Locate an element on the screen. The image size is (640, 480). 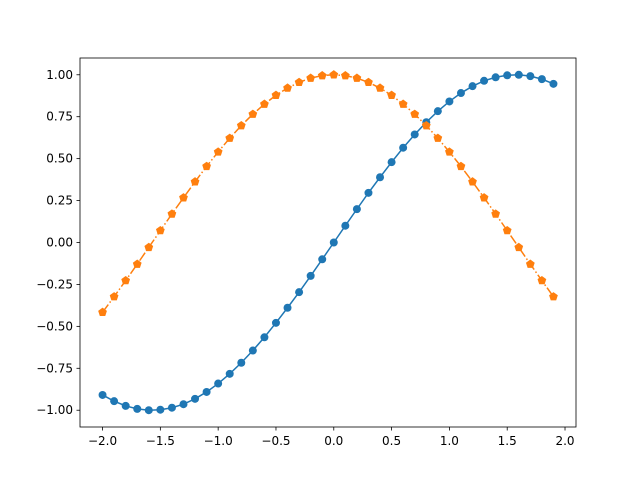
y-tick-label: 1.00 is located at coordinates (59, 75).